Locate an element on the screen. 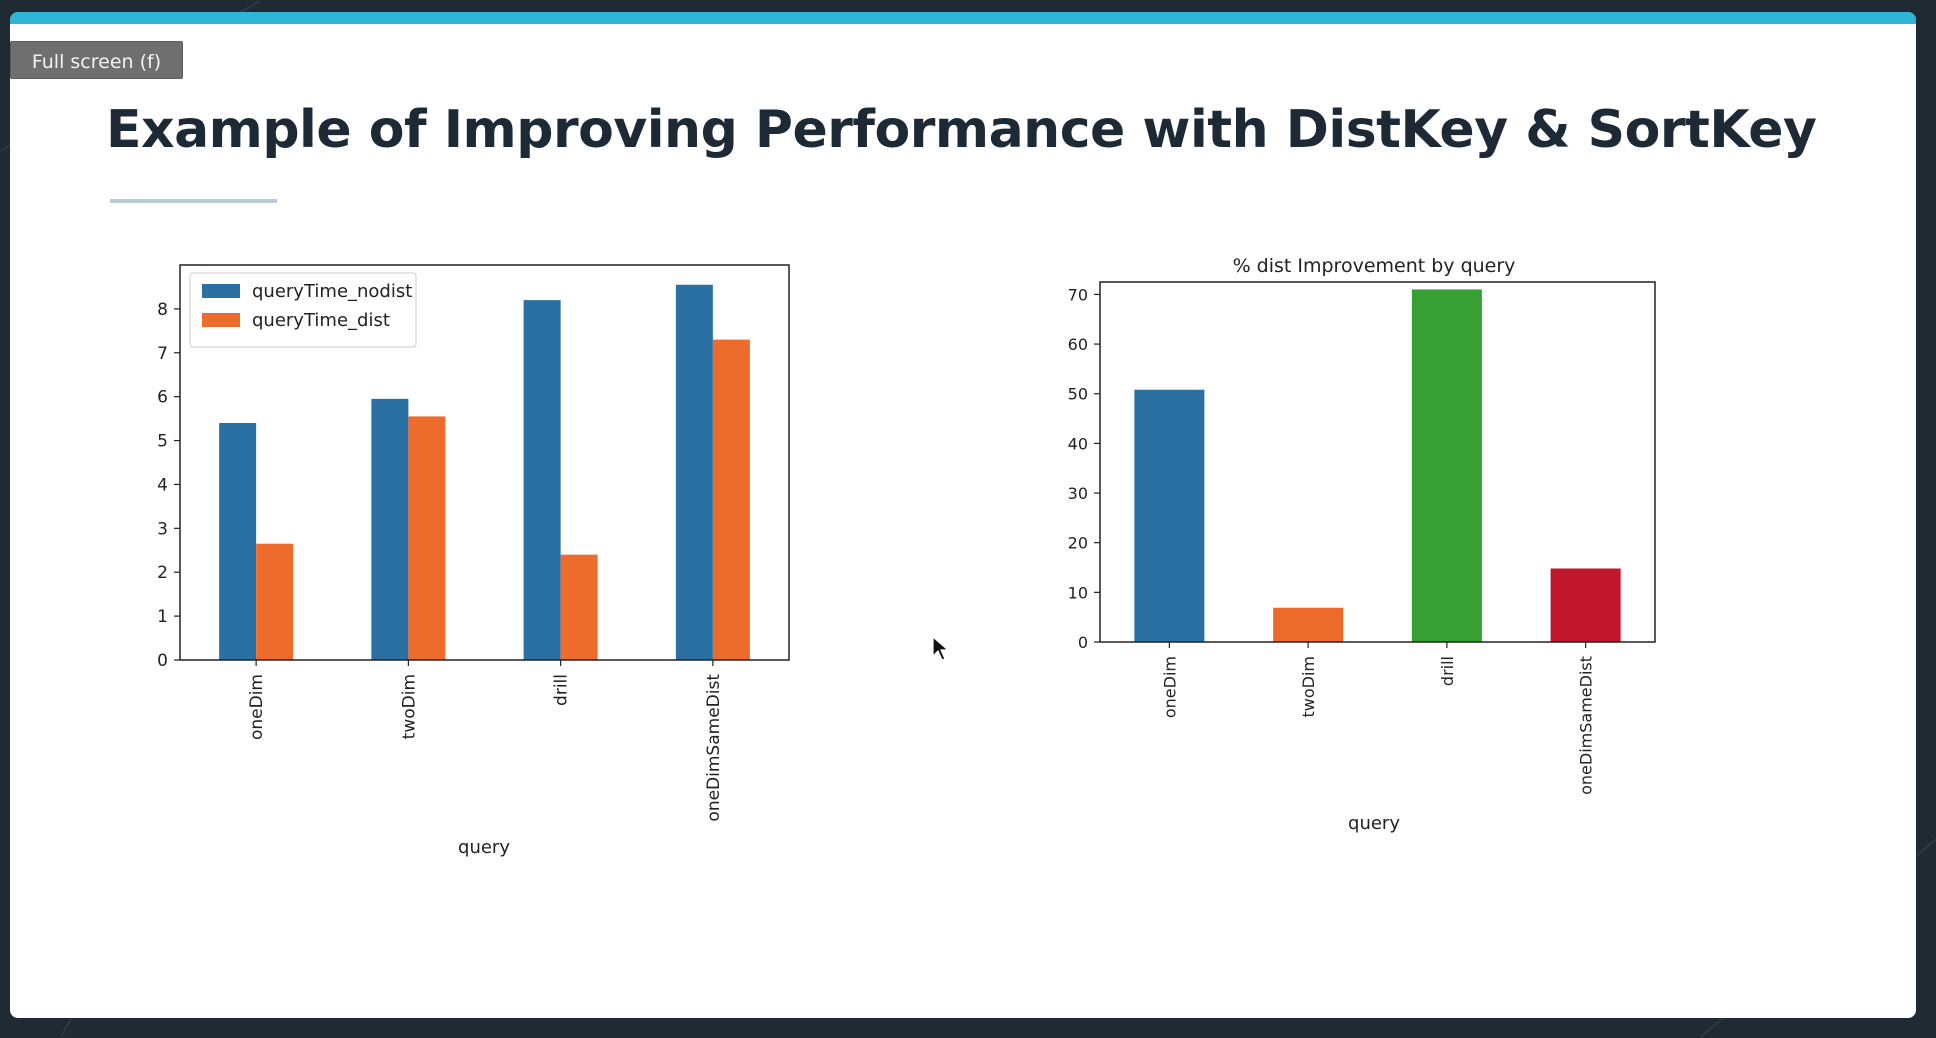 The height and width of the screenshot is (1038, 1936). legend-swatch-dist is located at coordinates (221, 320).